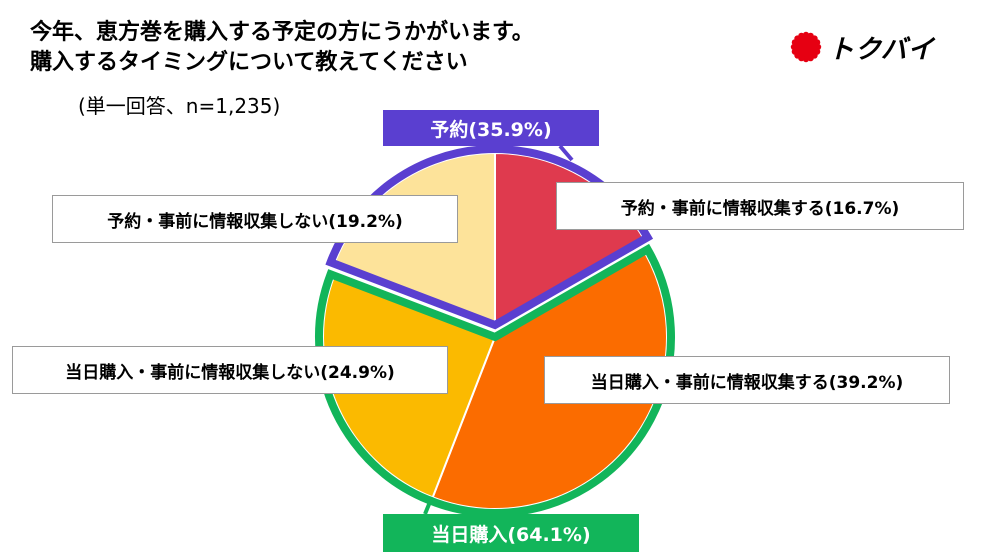 The height and width of the screenshot is (553, 982). Describe the element at coordinates (428, 505) in the screenshot. I see `leader-line-sameday` at that location.